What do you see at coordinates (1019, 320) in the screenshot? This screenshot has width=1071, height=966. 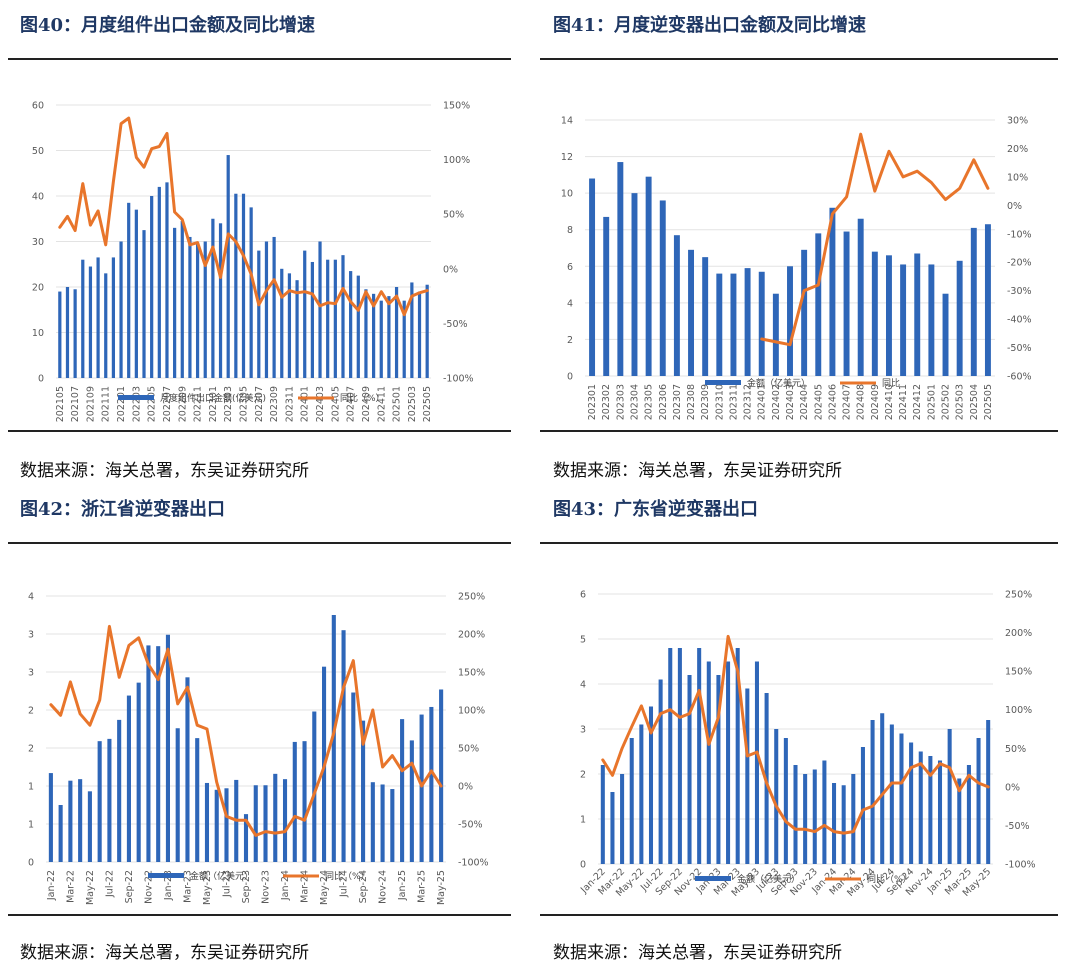 I see `y2-tick-label: -40%` at bounding box center [1019, 320].